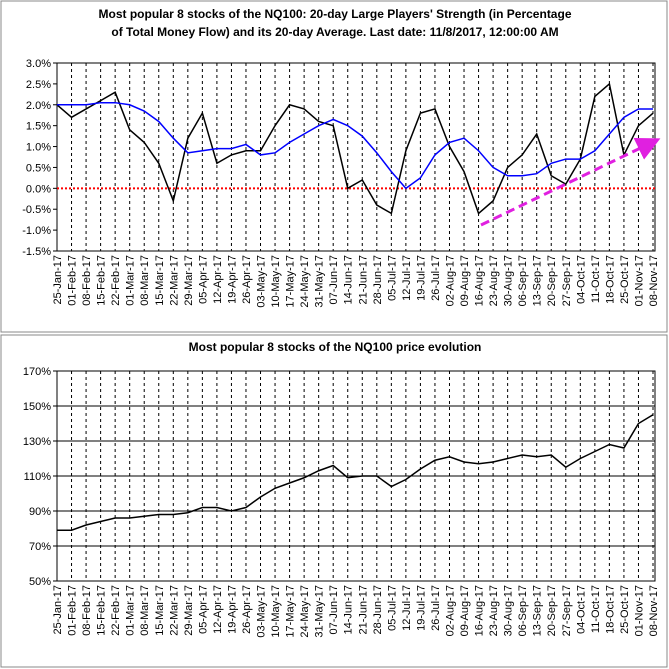 The height and width of the screenshot is (669, 669). Describe the element at coordinates (38, 189) in the screenshot. I see `y-tick-label: 0.0%` at that location.